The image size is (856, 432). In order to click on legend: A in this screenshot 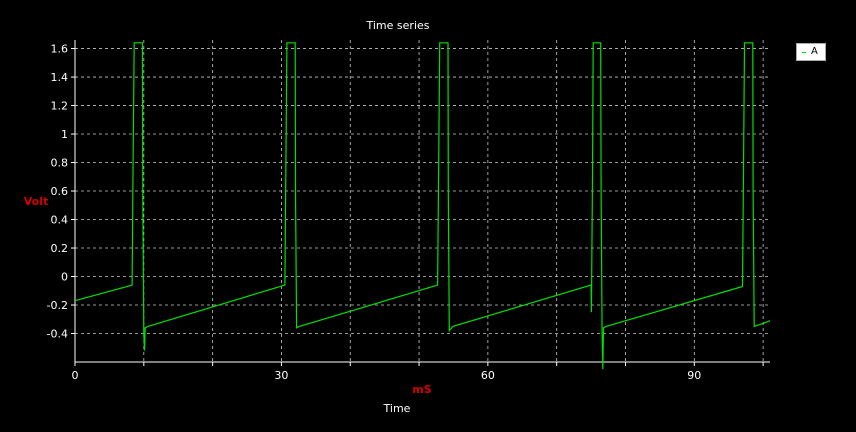, I will do `click(811, 52)`.